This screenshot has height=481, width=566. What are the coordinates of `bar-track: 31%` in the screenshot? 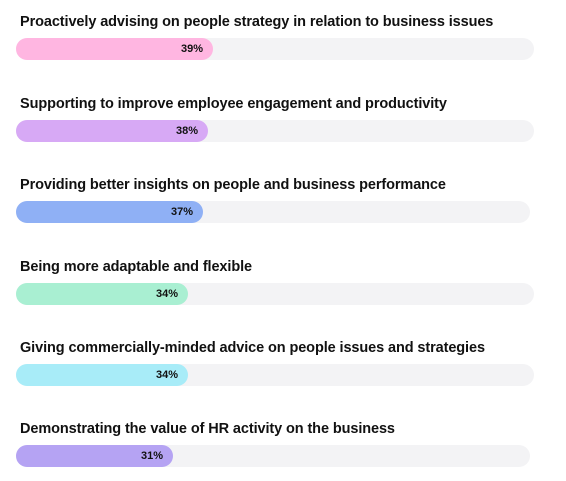 It's located at (273, 456).